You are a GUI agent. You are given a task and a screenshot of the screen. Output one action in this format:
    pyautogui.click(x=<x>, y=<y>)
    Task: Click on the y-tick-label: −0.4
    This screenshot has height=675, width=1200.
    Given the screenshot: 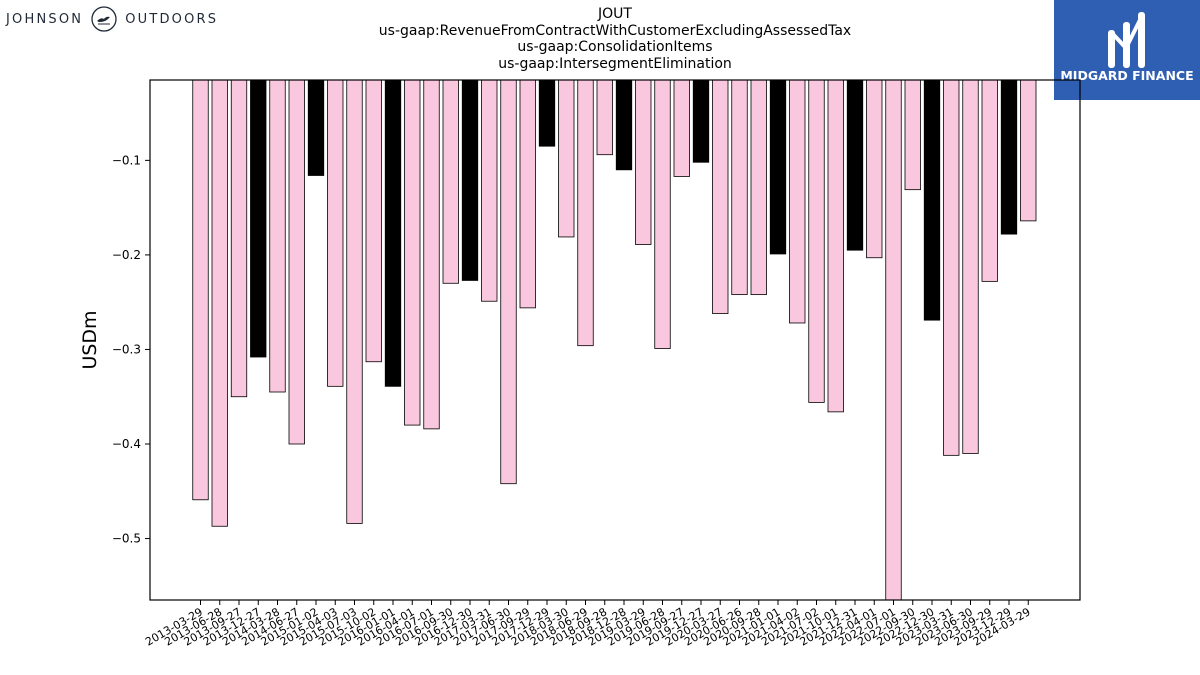 What is the action you would take?
    pyautogui.click(x=126, y=444)
    